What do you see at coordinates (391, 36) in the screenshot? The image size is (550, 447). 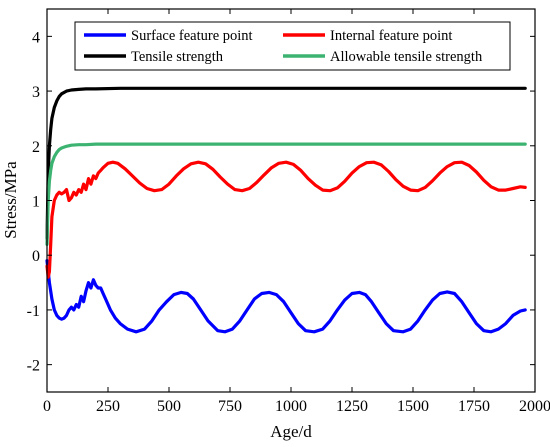 I see `legend-label-internal: Internal feature point` at bounding box center [391, 36].